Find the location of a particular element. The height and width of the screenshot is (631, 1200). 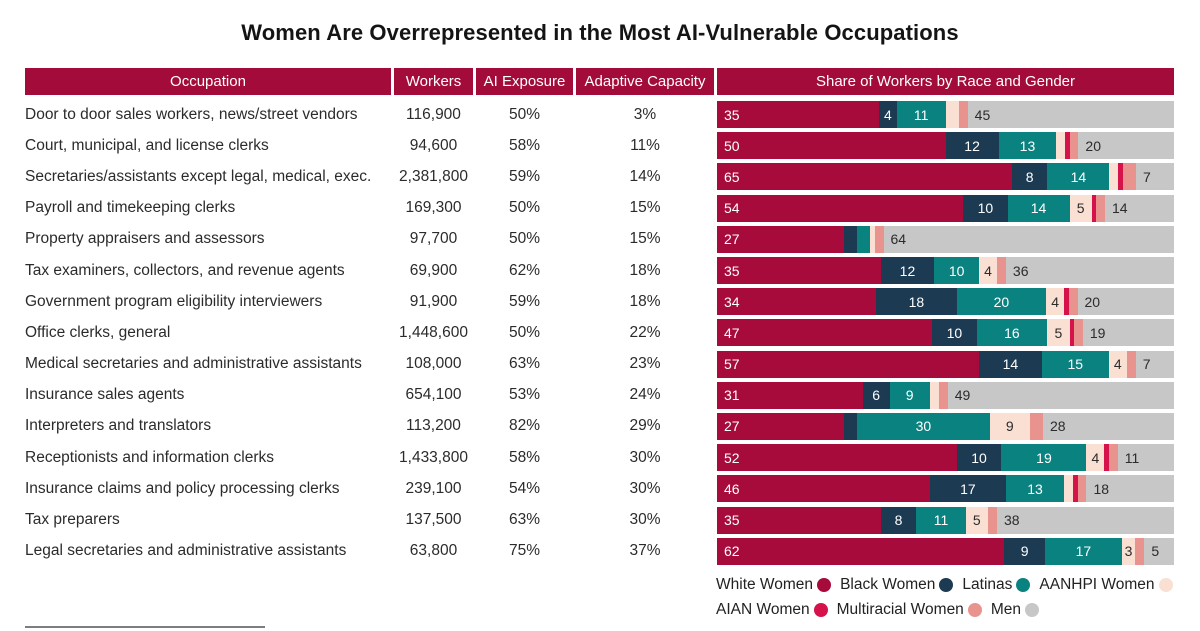

legend-item: AANHPI Women is located at coordinates (1106, 585).